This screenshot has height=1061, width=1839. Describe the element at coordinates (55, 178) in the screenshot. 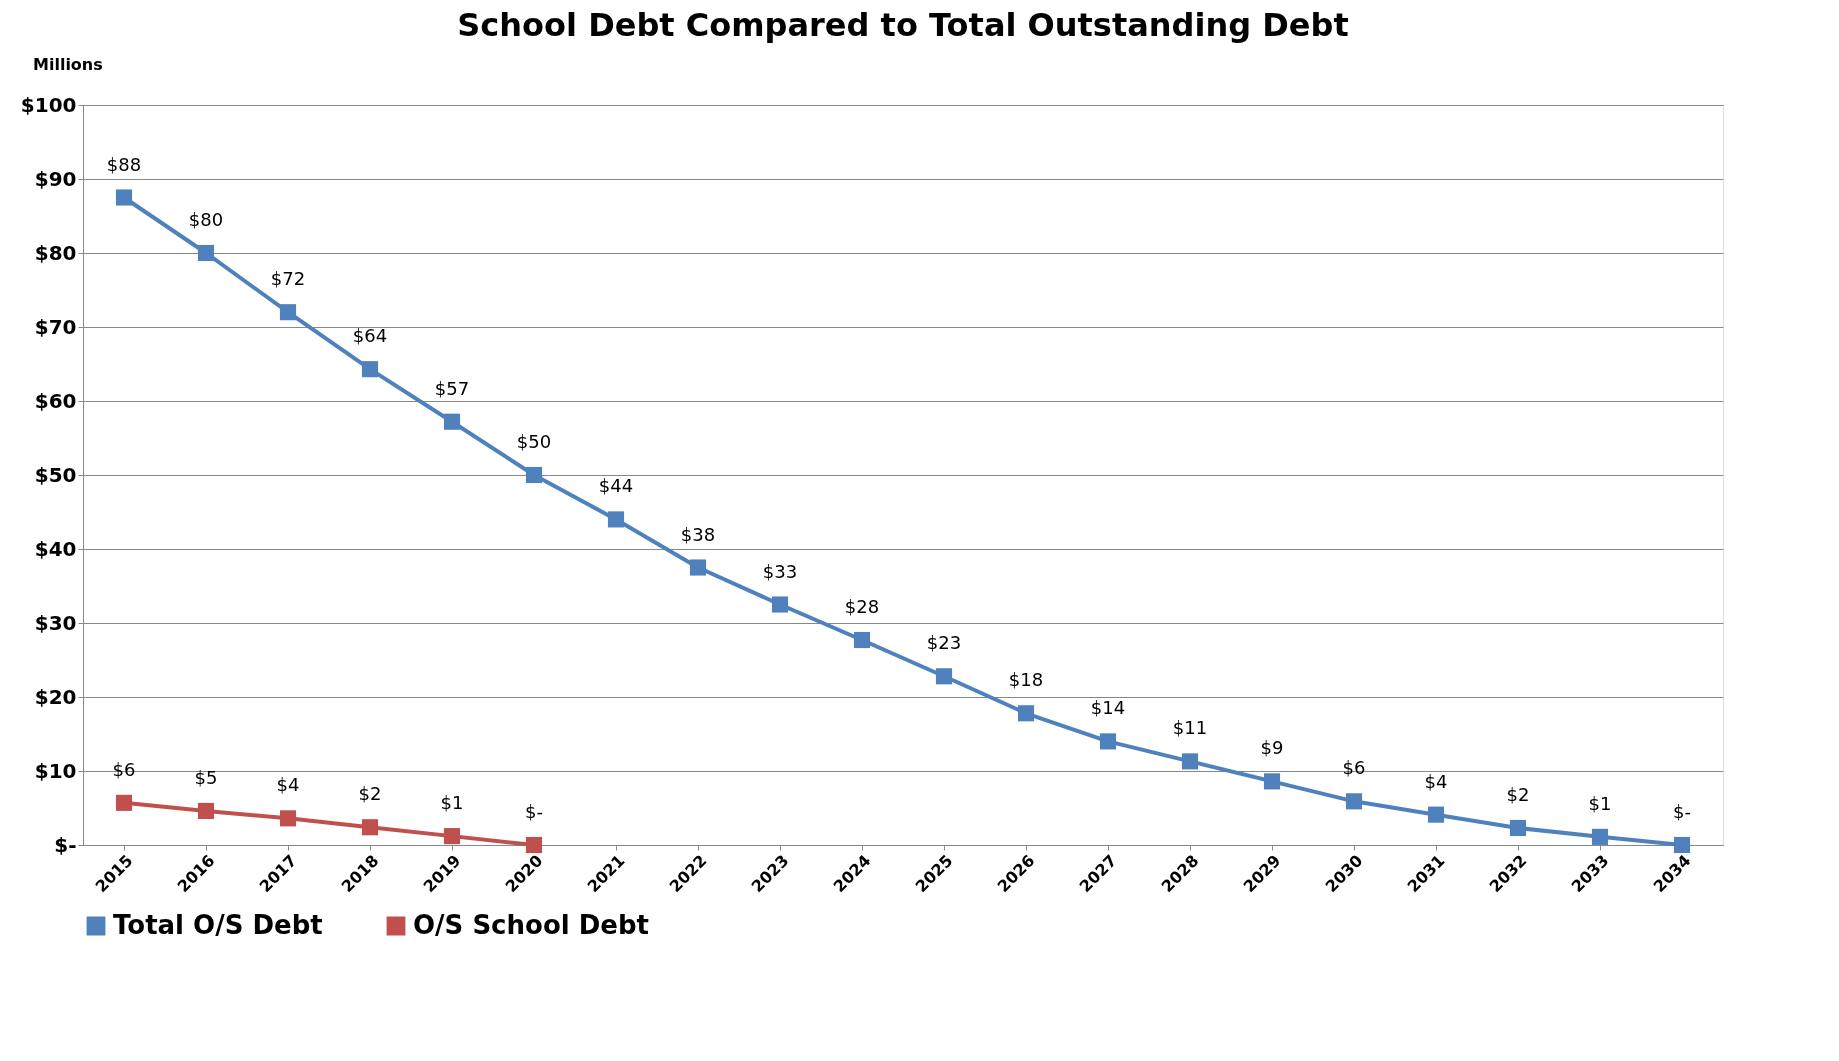

I see `y-tick-label: $90` at that location.